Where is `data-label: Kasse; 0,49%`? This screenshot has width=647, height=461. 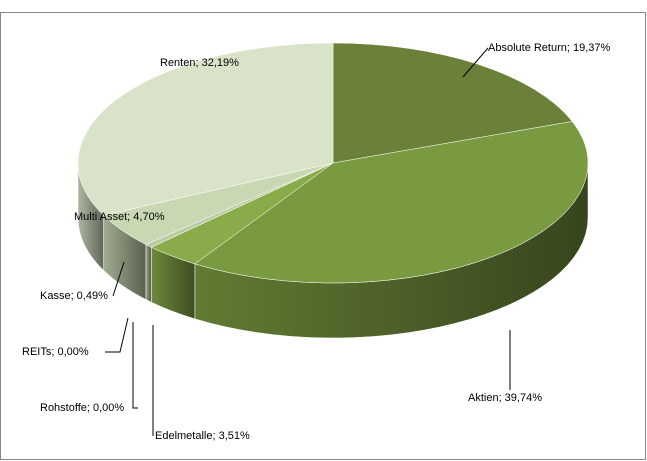 data-label: Kasse; 0,49% is located at coordinates (74, 296).